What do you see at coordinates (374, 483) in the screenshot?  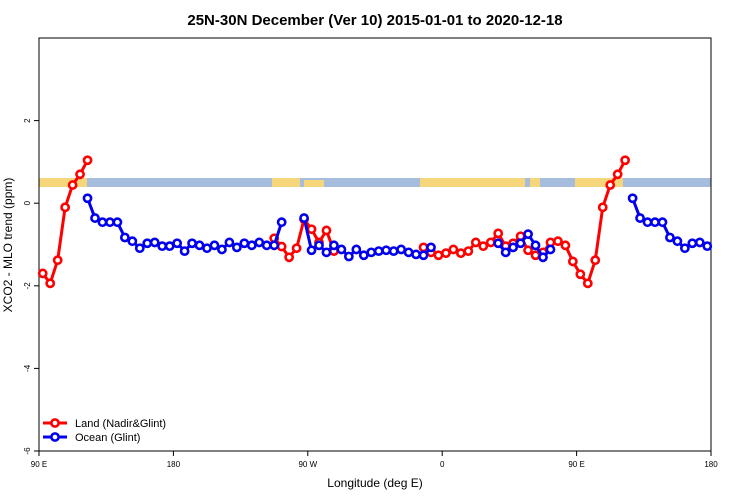 I see `x-axis-label: Longitude (deg E)` at bounding box center [374, 483].